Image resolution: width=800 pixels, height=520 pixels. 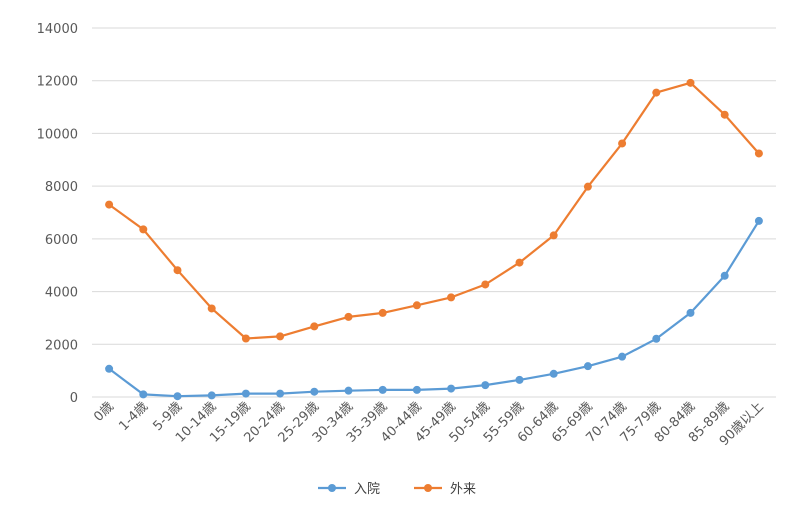 What do you see at coordinates (61, 187) in the screenshot?
I see `y-tick-label: 8000` at bounding box center [61, 187].